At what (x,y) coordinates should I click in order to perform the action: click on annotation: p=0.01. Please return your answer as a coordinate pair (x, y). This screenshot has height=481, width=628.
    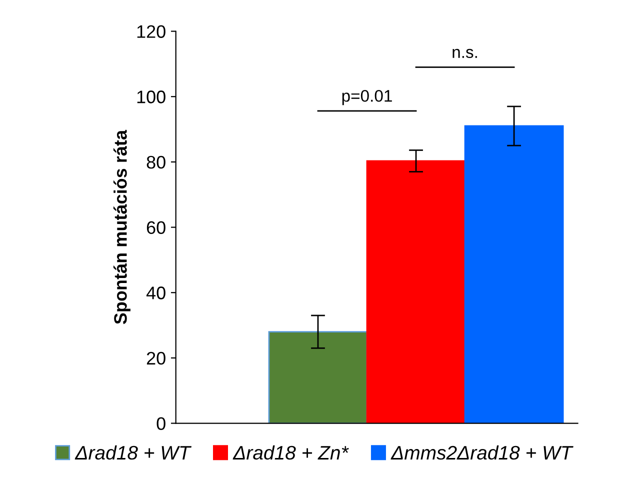
    Looking at the image, I should click on (367, 98).